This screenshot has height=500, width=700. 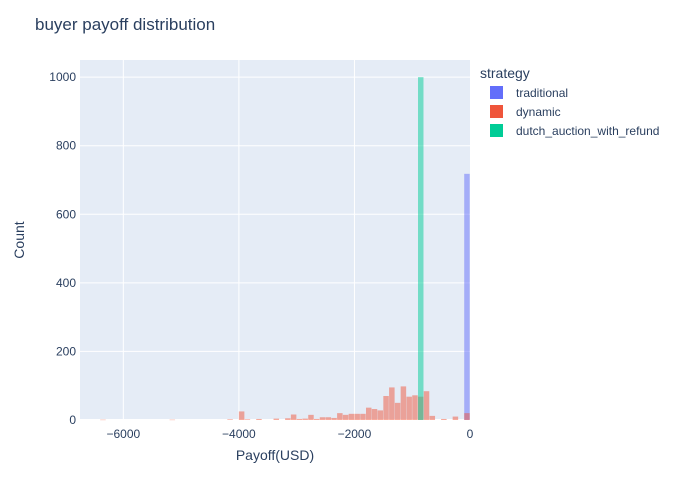 I want to click on y-tick-label: 1000, so click(x=62, y=77).